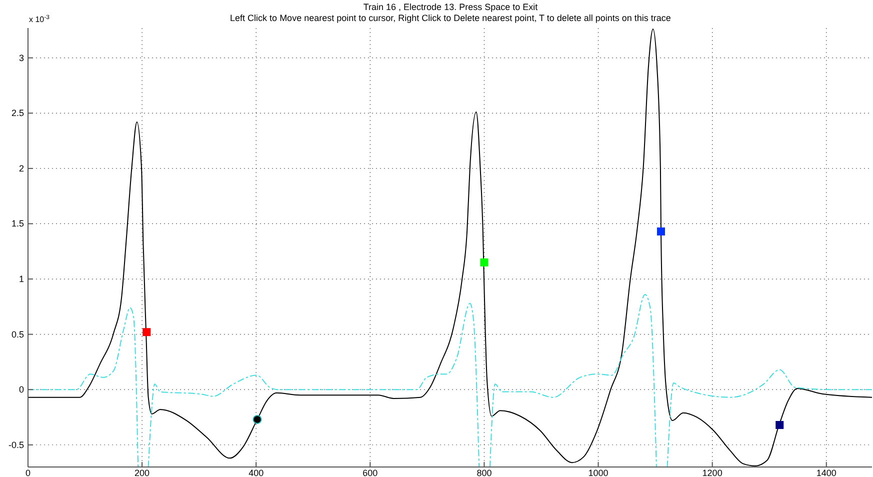 The image size is (873, 477). I want to click on y-tick-label: 3, so click(21, 57).